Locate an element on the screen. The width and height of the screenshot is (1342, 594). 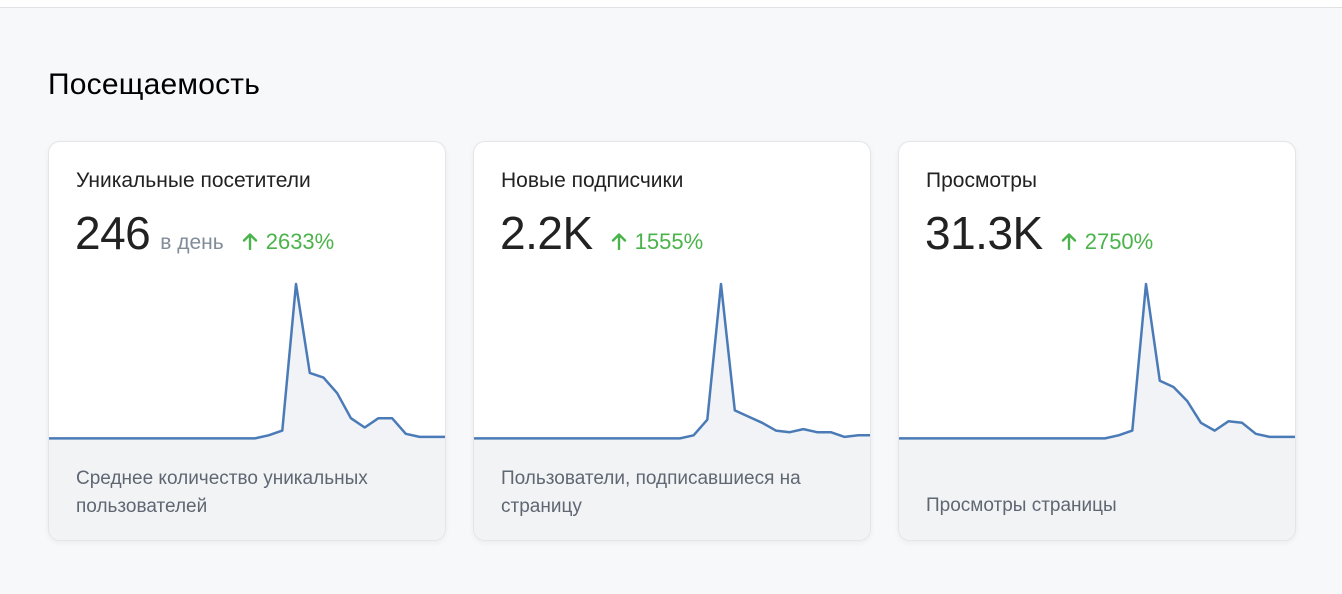
top-divider is located at coordinates (671, 4).